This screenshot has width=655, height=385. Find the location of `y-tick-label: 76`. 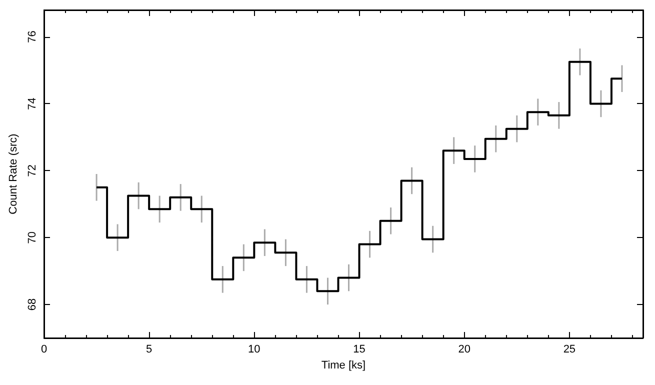

y-tick-label: 76 is located at coordinates (32, 36).